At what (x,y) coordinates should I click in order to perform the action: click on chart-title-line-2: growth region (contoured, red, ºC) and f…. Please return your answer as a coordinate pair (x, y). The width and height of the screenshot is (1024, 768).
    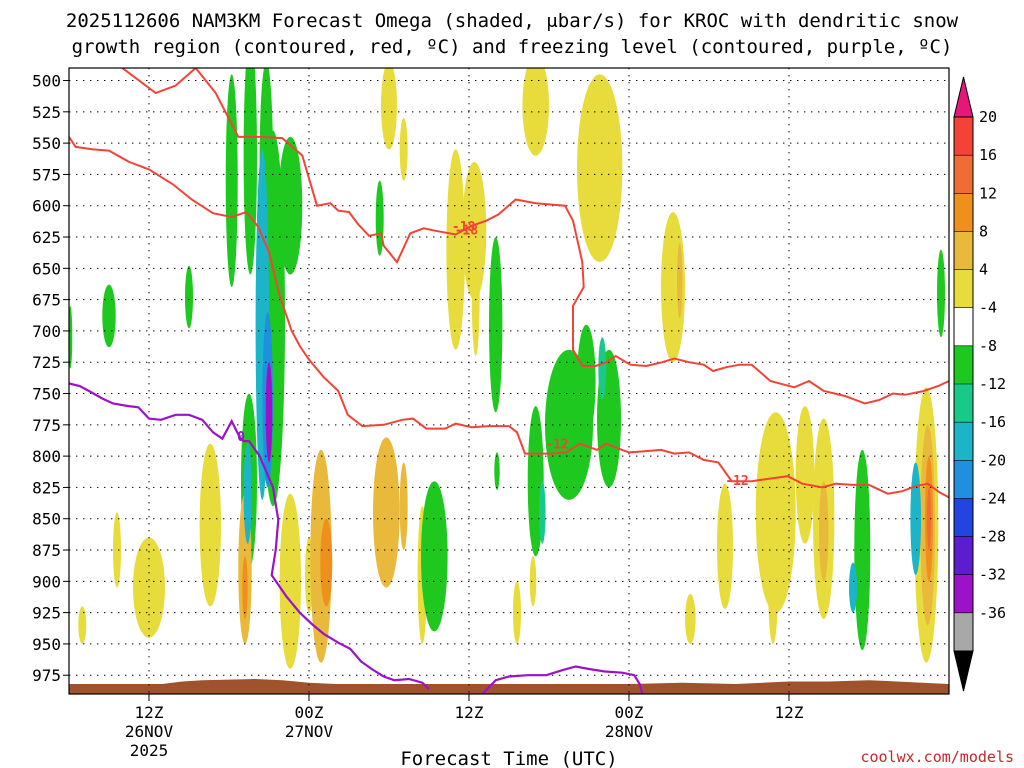
    Looking at the image, I should click on (512, 47).